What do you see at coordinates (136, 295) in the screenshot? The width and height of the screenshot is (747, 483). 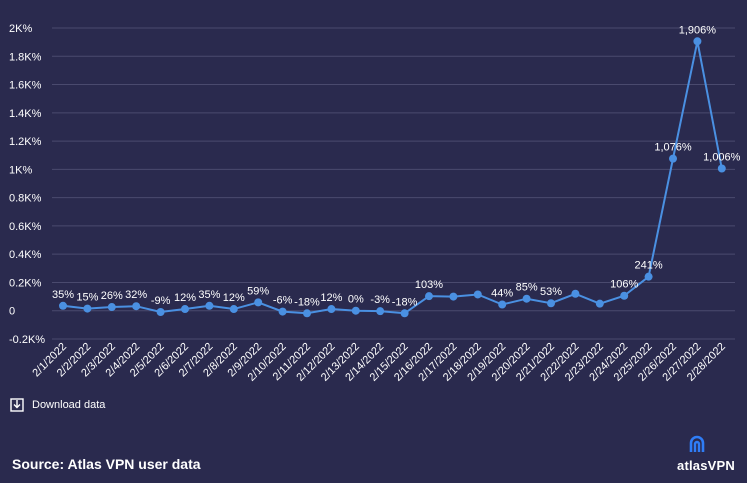 I see `data-label: 32%` at bounding box center [136, 295].